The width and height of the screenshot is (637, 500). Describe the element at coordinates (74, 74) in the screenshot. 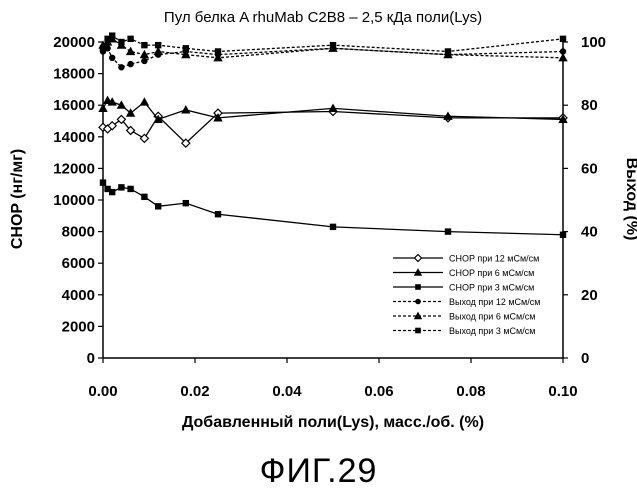

I see `y-tick-label: 18000` at that location.